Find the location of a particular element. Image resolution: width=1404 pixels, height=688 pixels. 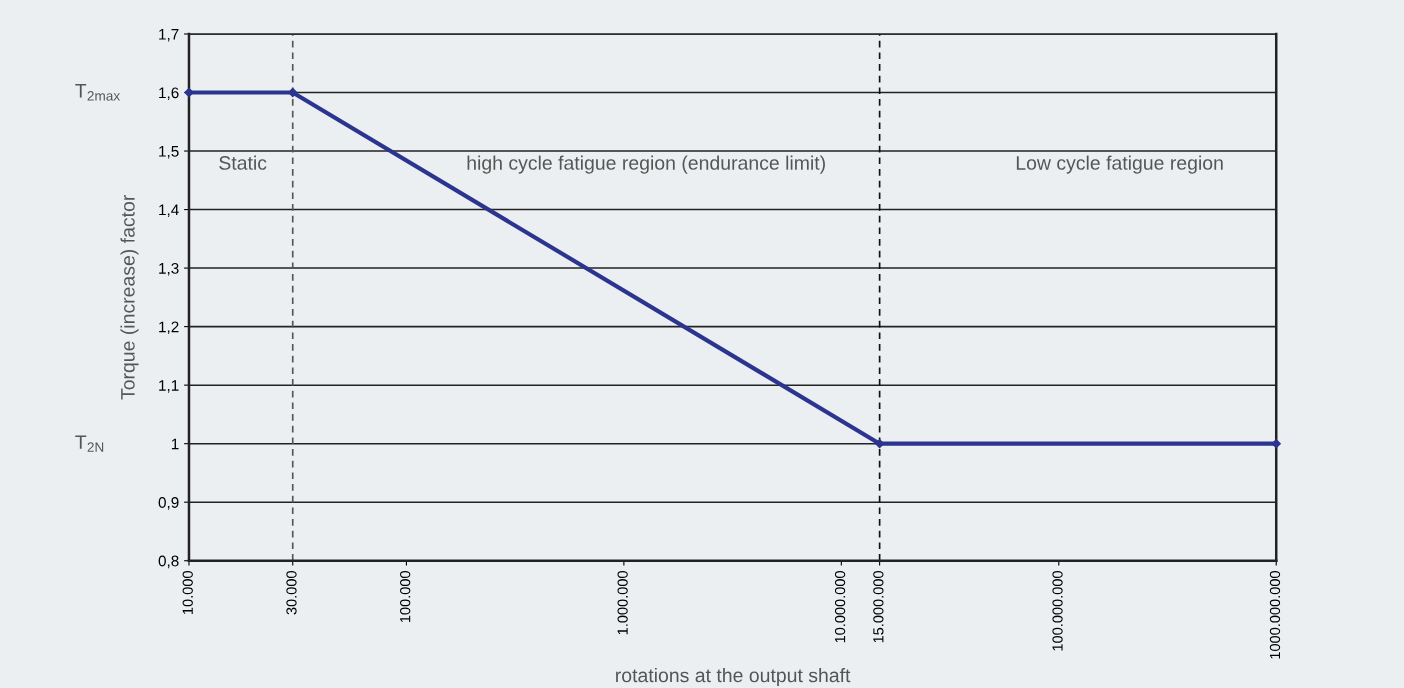

y-tick-label: 1,5 is located at coordinates (169, 152).